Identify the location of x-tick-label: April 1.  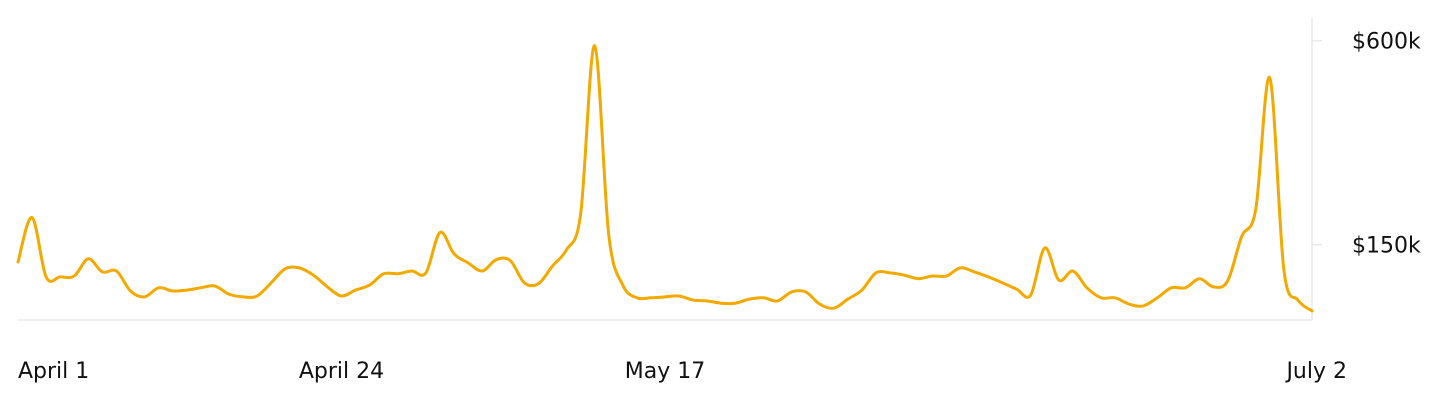
(53, 371).